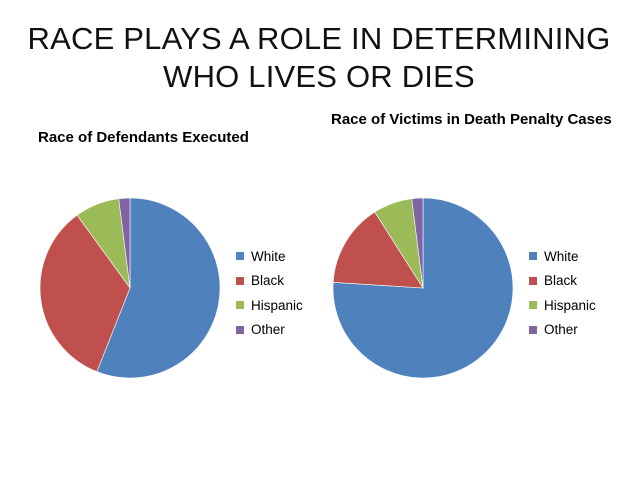 The width and height of the screenshot is (638, 479). What do you see at coordinates (471, 119) in the screenshot?
I see `chart-title-victims: Race of Victims in Death Penalty Cases` at bounding box center [471, 119].